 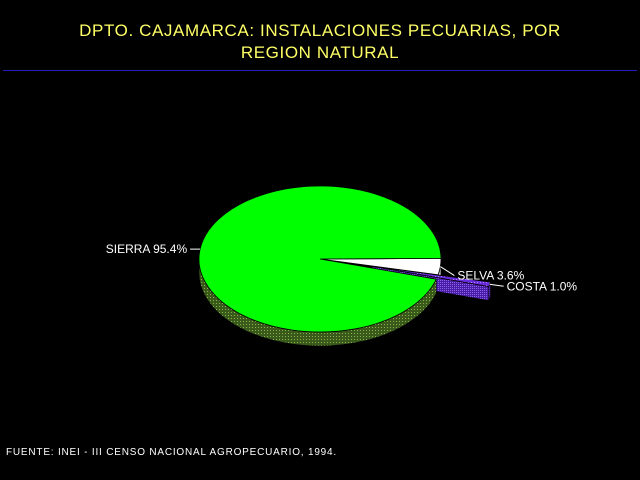 What do you see at coordinates (147, 249) in the screenshot?
I see `pie-label-sierra: SIERRA 95.4%` at bounding box center [147, 249].